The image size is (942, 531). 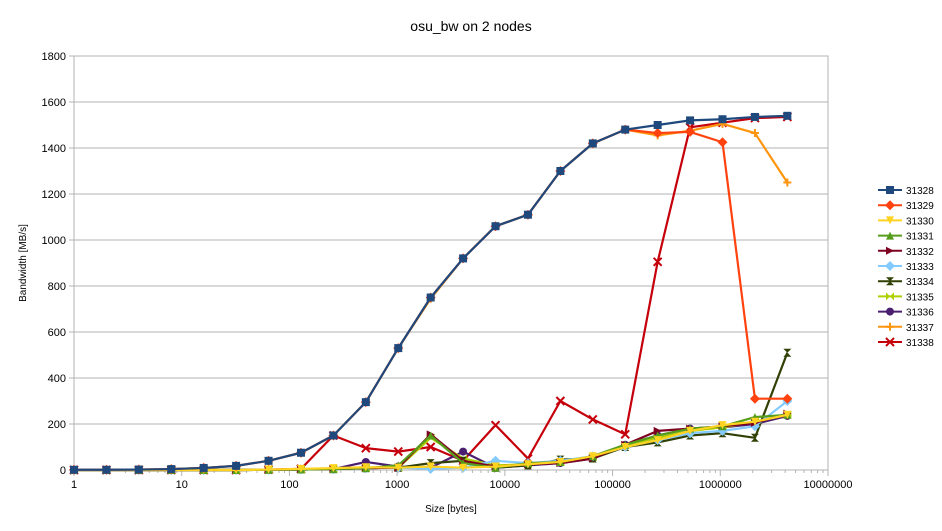 What do you see at coordinates (920, 343) in the screenshot?
I see `legend-label: 31338` at bounding box center [920, 343].